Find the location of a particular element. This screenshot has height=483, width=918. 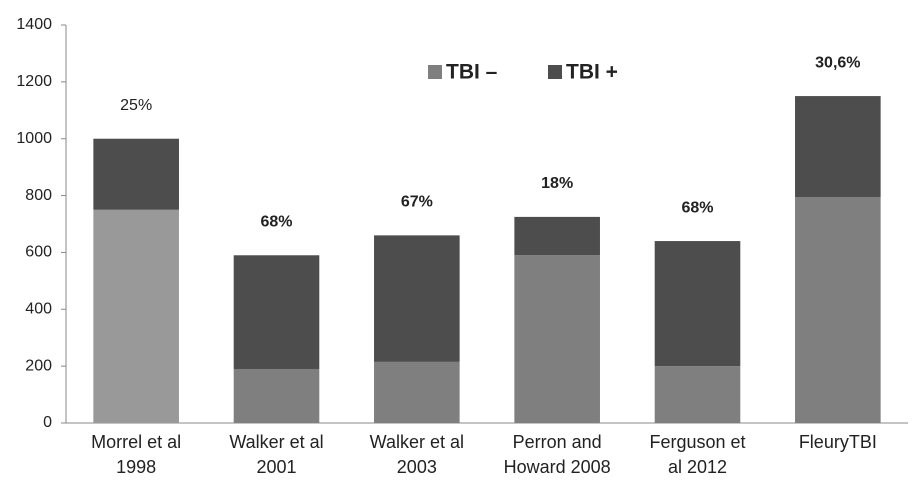

x-tick-label-line: Morrel et al is located at coordinates (136, 442).